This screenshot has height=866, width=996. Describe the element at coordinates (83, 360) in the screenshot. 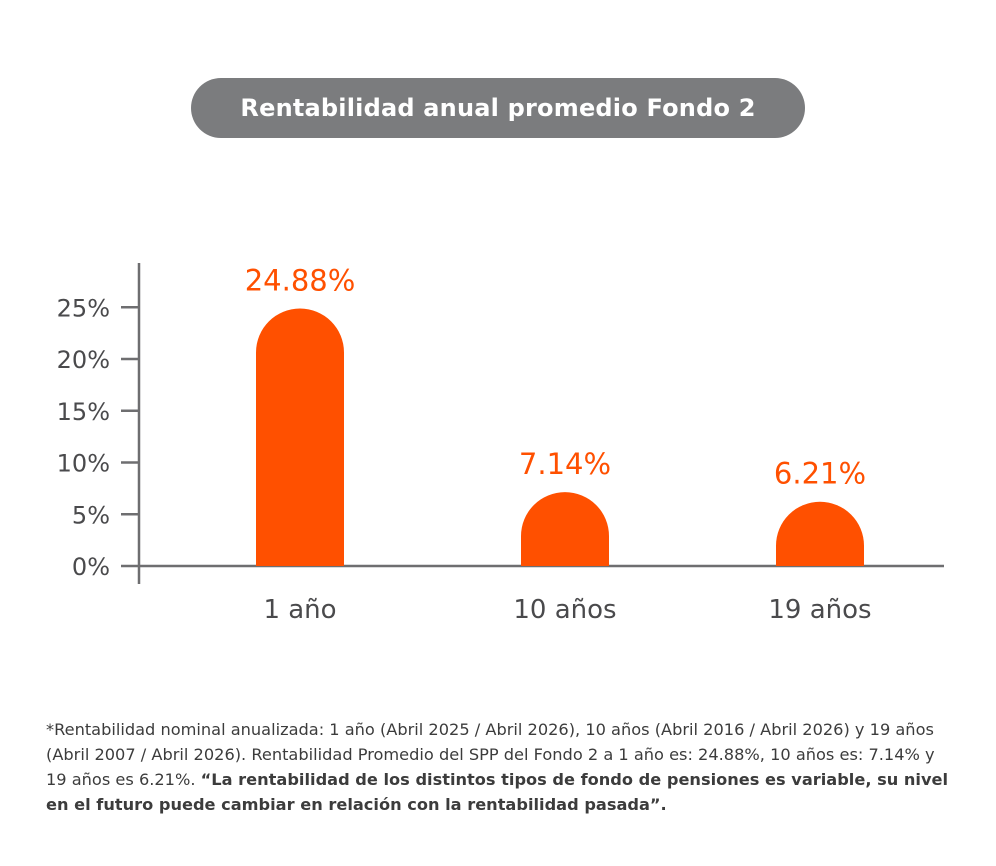

I see `y-tick-label: 20%` at that location.